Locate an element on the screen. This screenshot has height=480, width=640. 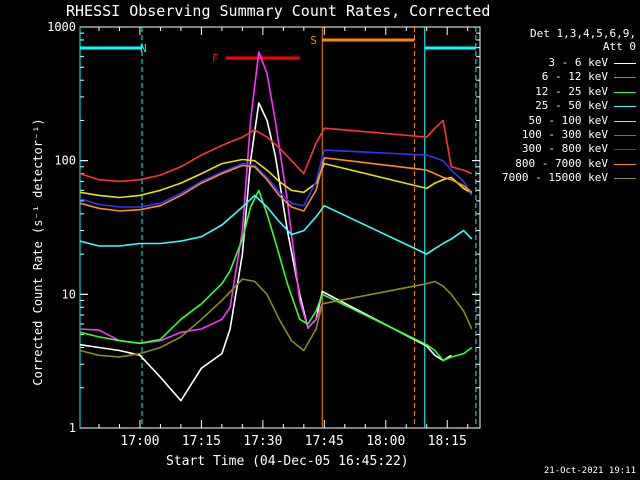
x-tick-label: 18:00 is located at coordinates (385, 441).